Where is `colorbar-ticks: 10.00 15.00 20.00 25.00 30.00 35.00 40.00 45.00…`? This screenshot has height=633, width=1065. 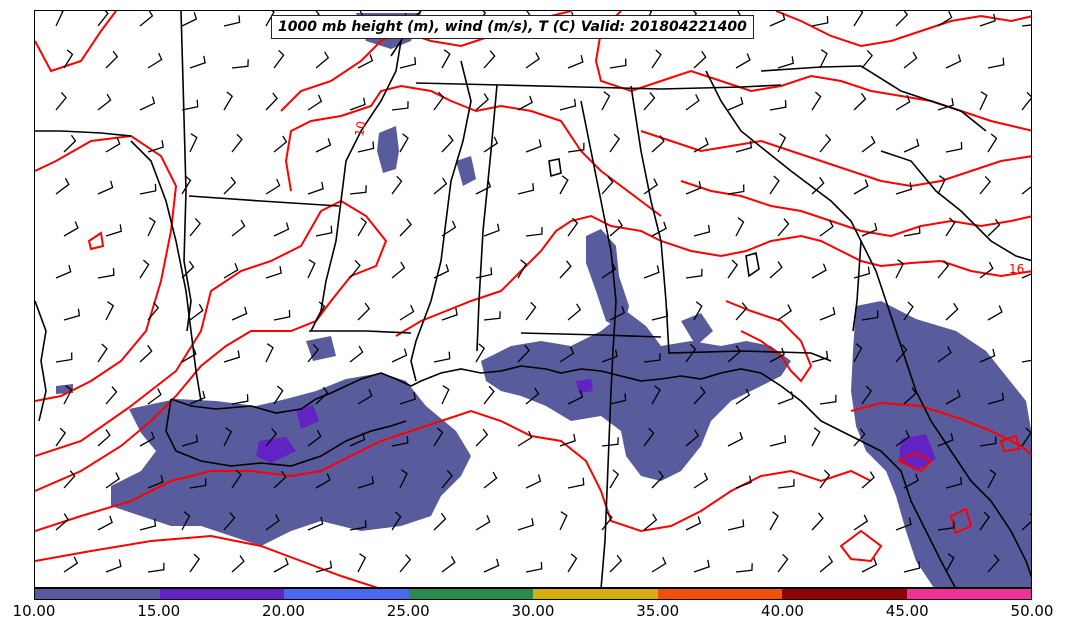 colorbar-ticks: 10.00 15.00 20.00 25.00 30.00 35.00 40.00 45.00… is located at coordinates (532, 614).